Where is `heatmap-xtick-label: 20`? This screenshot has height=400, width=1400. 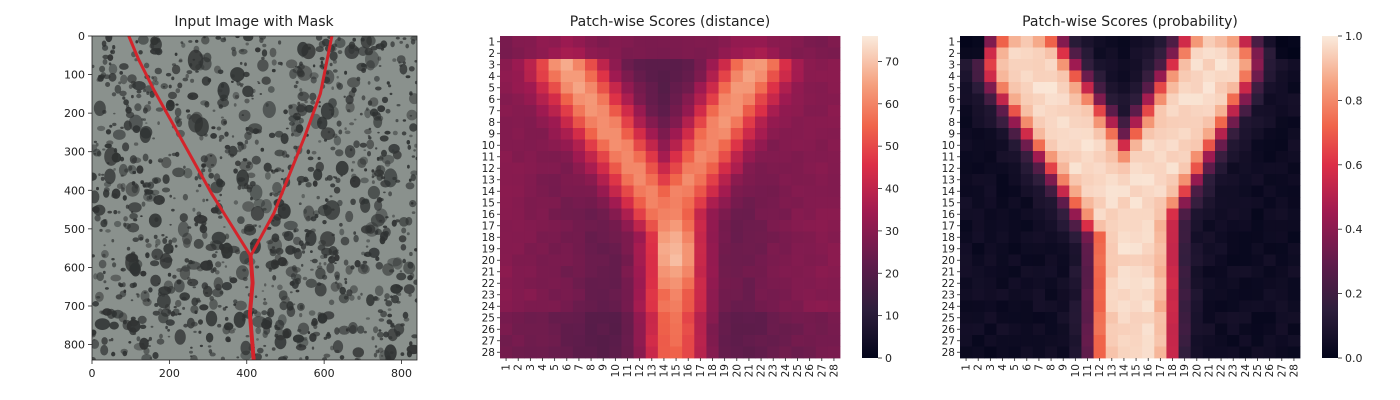
heatmap-xtick-label: 20 is located at coordinates (737, 370).